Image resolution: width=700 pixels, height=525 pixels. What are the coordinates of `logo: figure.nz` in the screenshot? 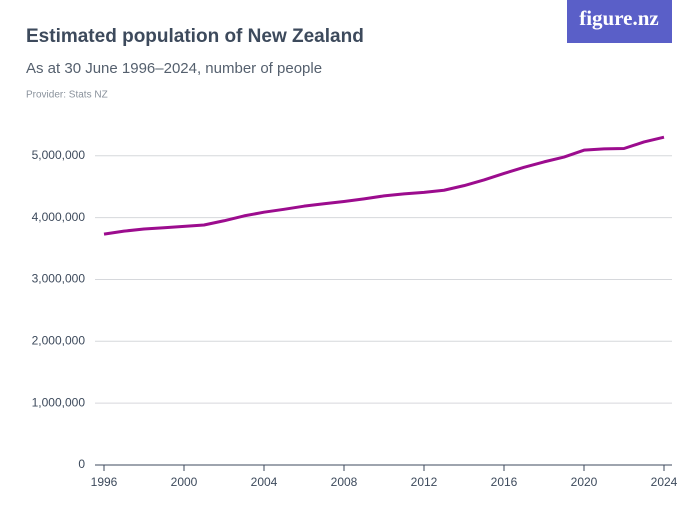 It's located at (619, 18).